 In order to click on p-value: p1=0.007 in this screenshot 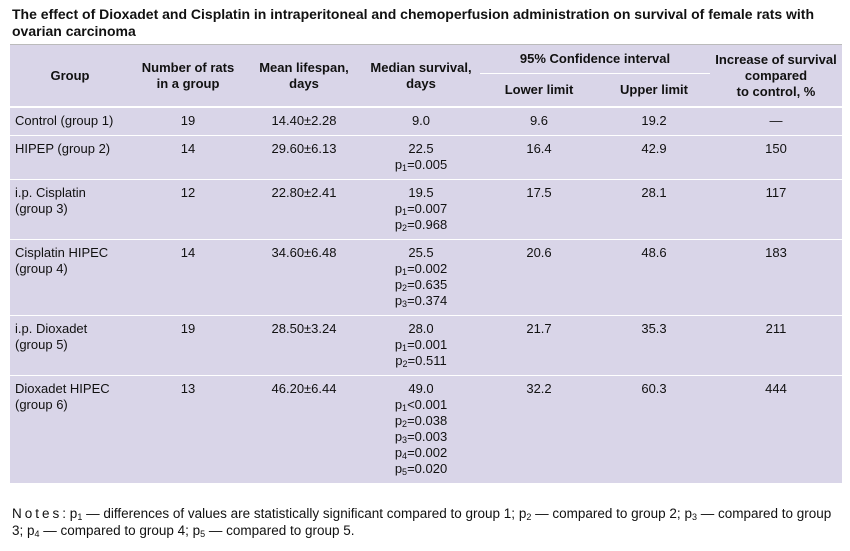, I will do `click(421, 209)`.